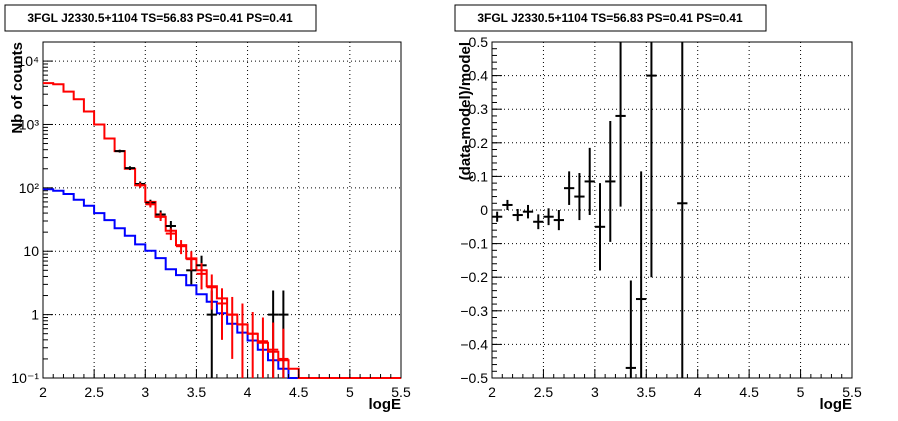 This screenshot has width=898, height=421. I want to click on right-y-tick-label: 0, so click(484, 210).